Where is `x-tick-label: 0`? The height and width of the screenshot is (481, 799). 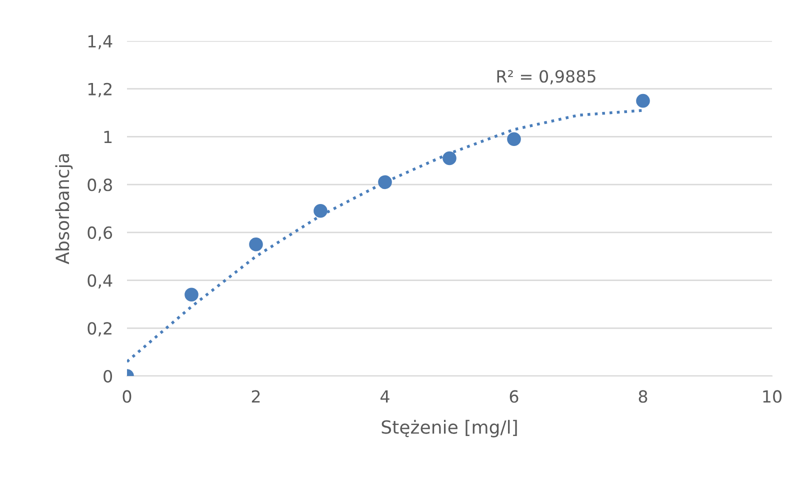 x-tick-label: 0 is located at coordinates (127, 396).